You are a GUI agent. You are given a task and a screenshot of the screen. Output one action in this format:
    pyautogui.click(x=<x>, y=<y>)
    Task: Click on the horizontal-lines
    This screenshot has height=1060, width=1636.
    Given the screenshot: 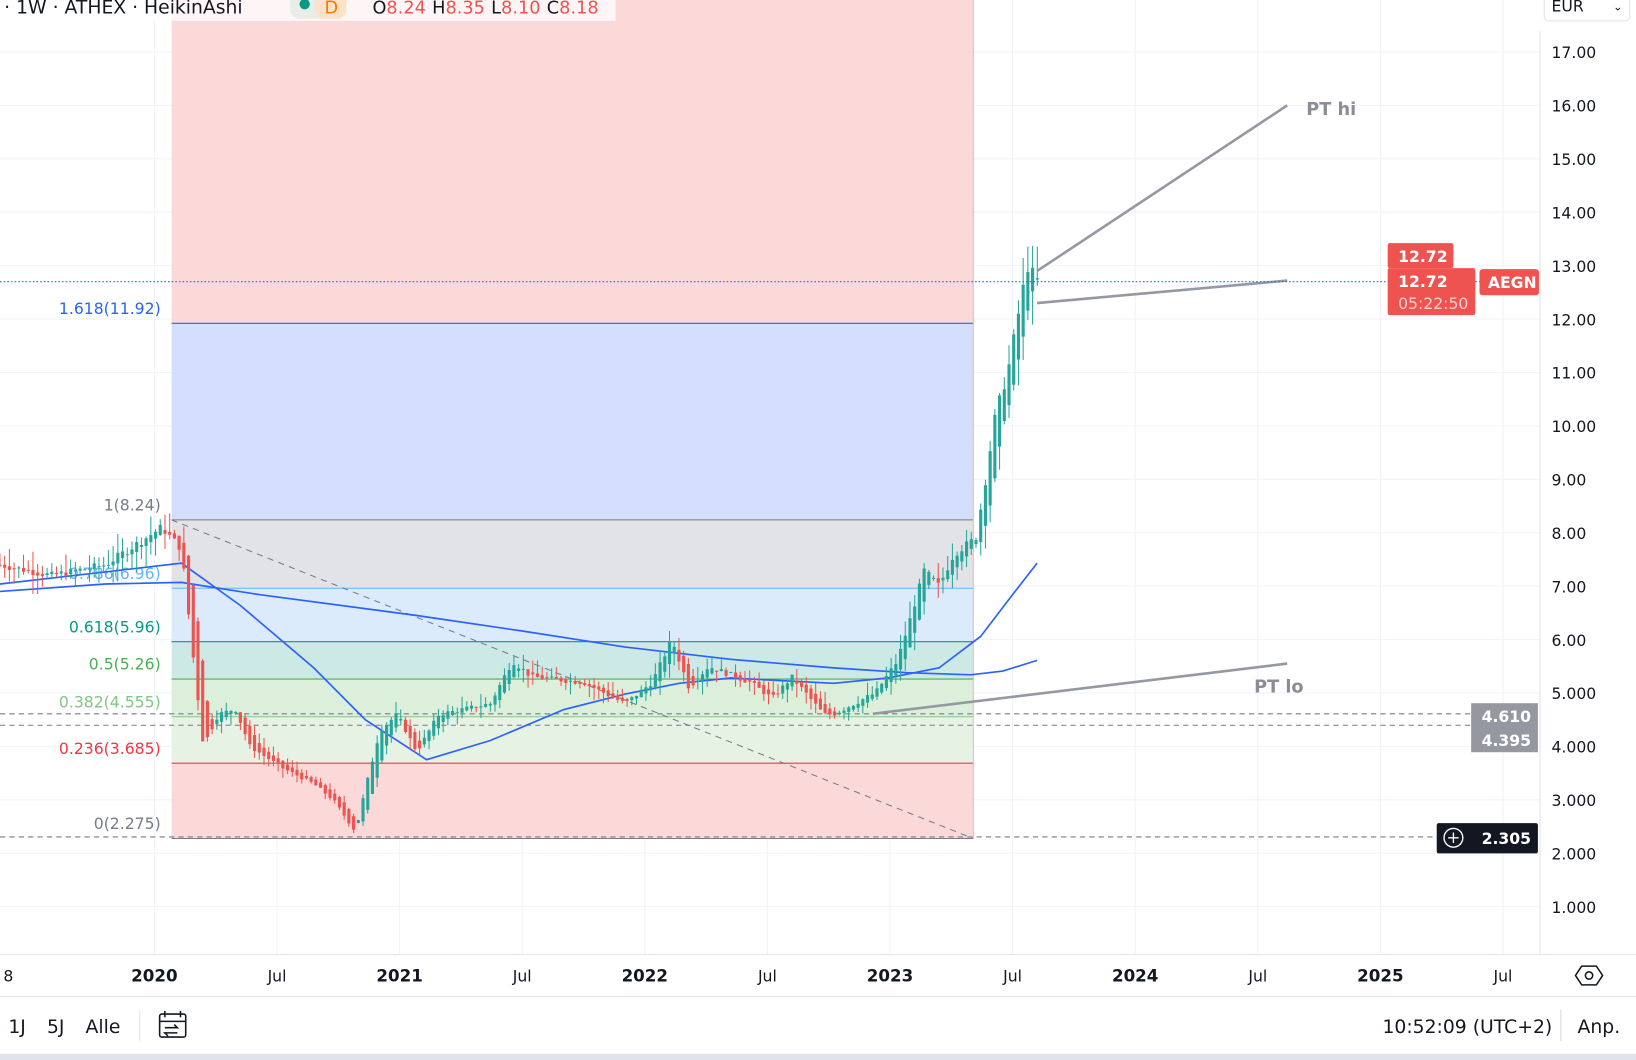 What is the action you would take?
    pyautogui.click(x=770, y=775)
    